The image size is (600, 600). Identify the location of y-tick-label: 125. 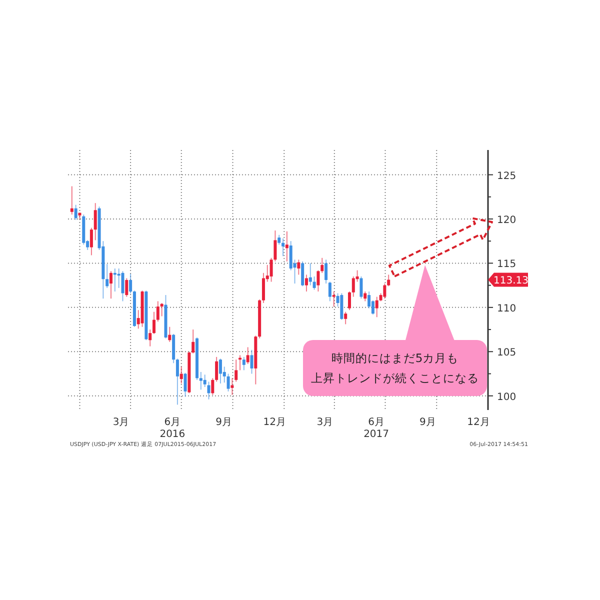
(506, 176).